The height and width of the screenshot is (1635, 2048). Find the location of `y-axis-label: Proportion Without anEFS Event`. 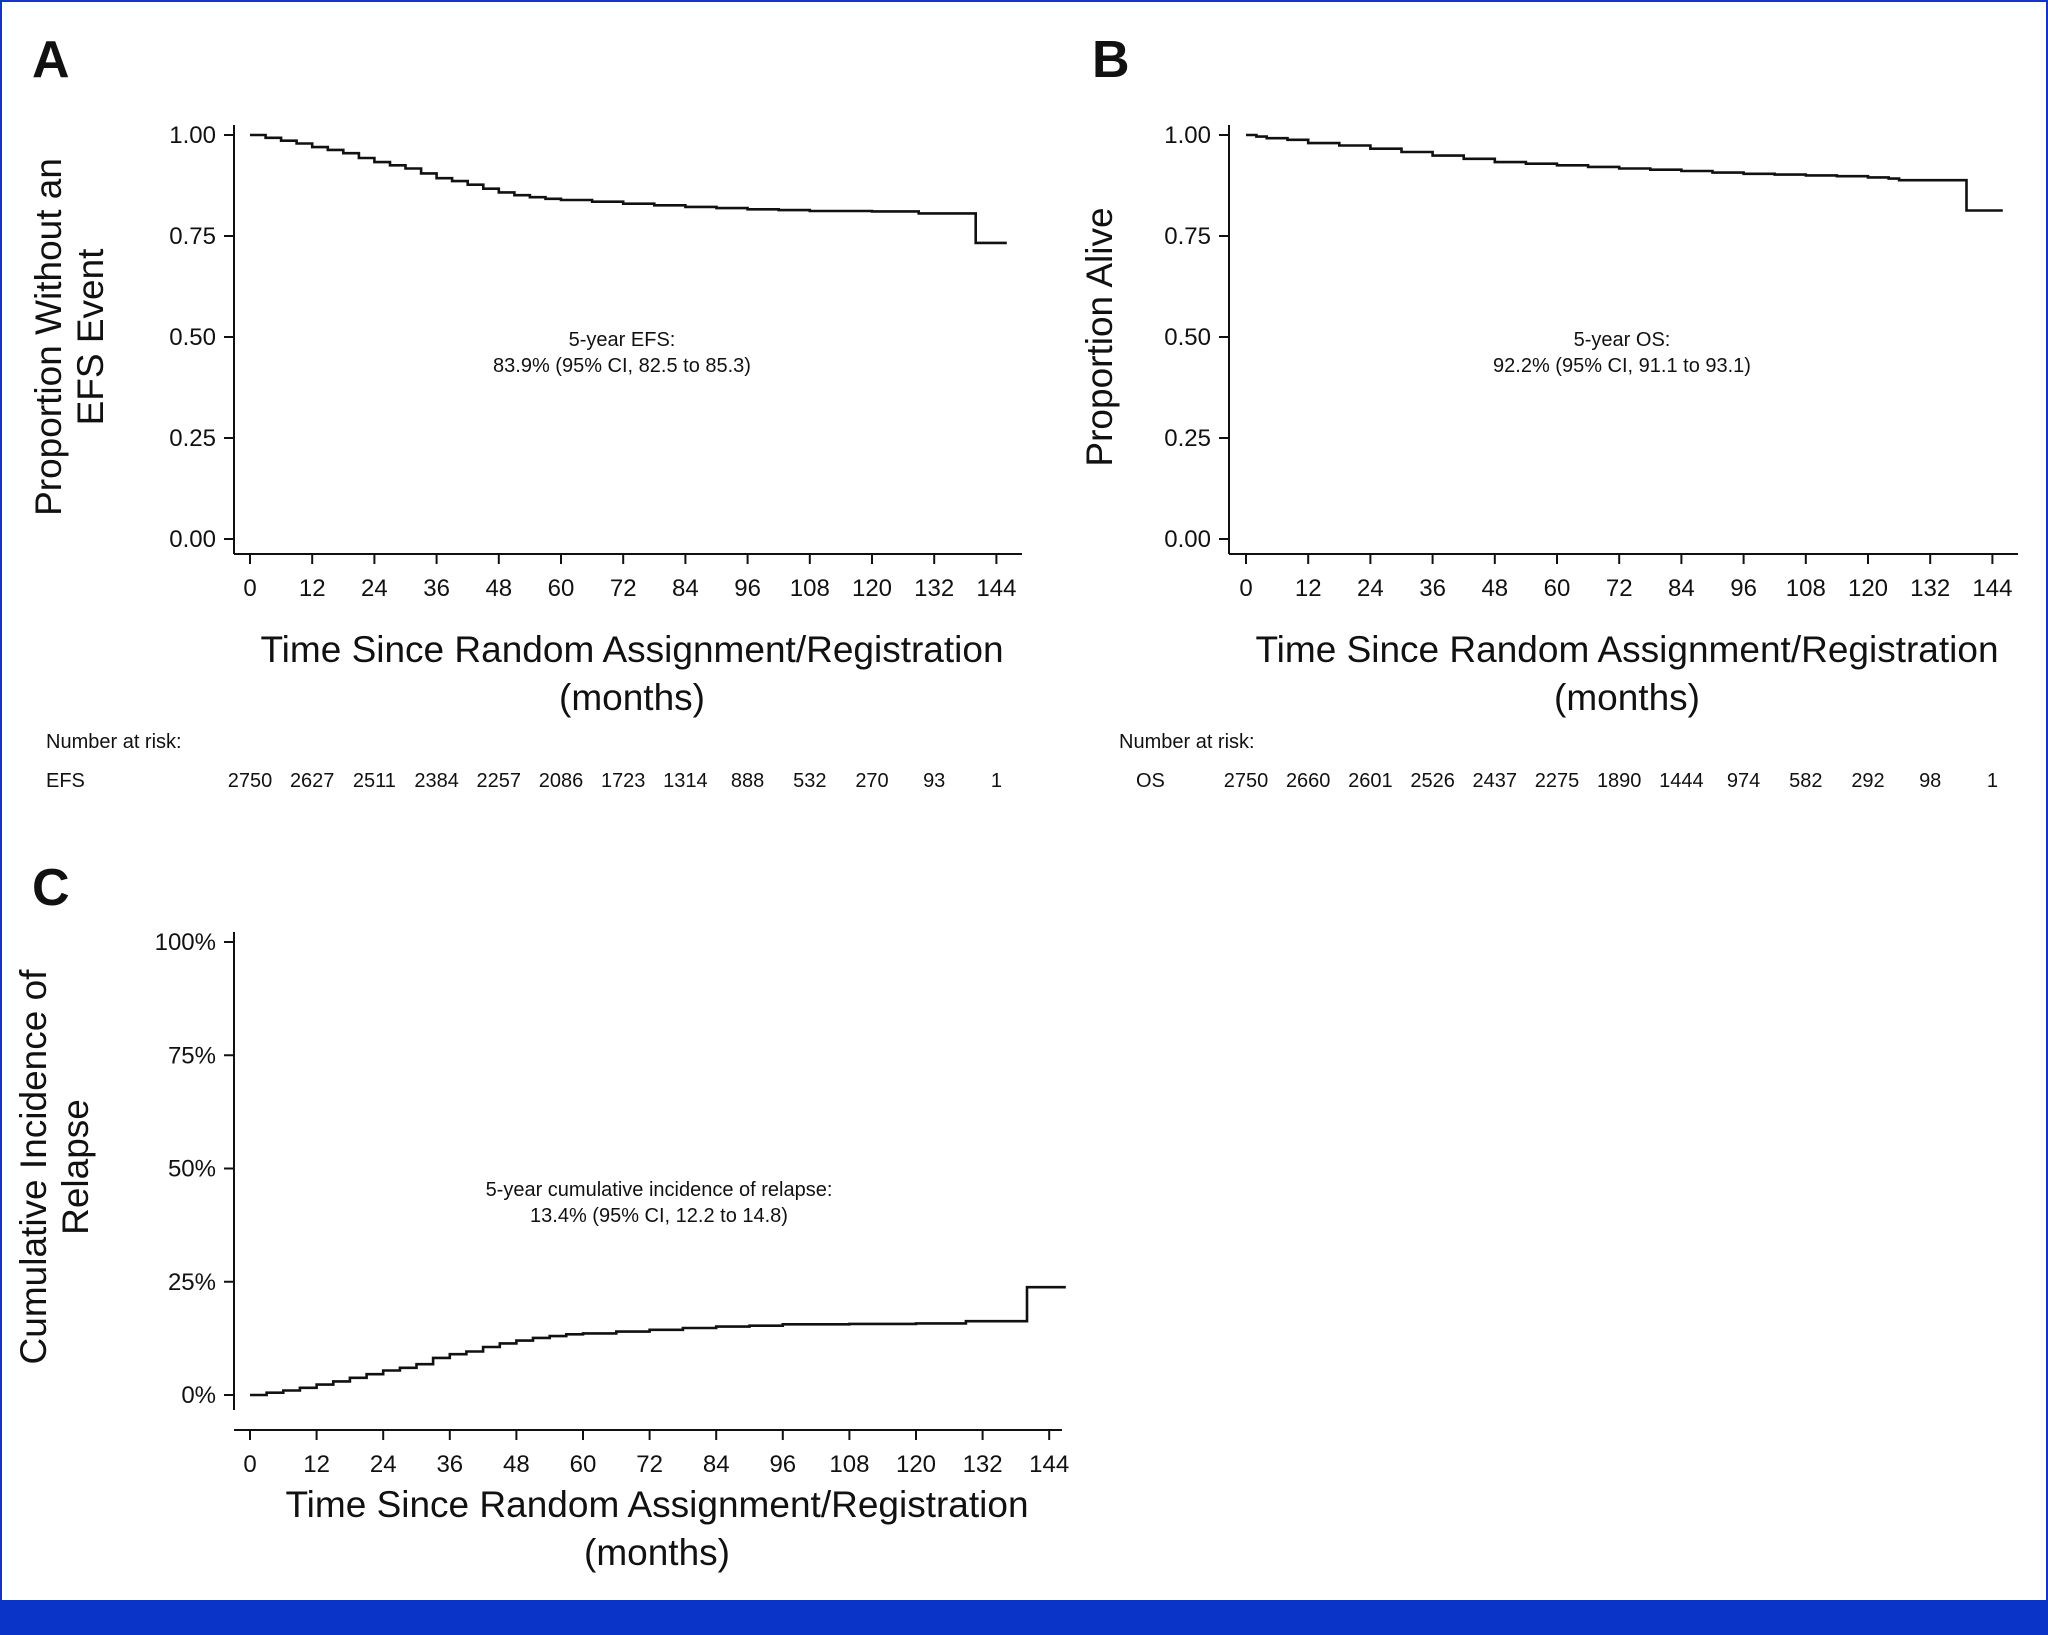

y-axis-label: Proportion Without anEFS Event is located at coordinates (69, 337).